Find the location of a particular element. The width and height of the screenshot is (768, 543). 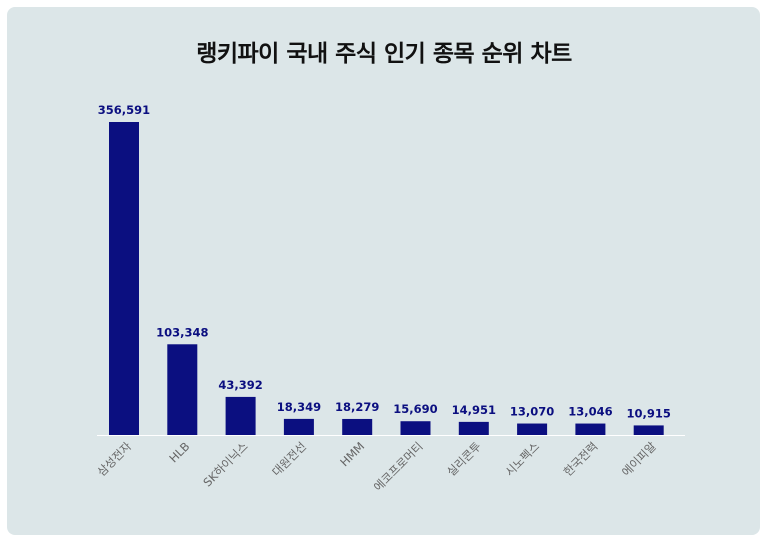

x-tick-label: 삼성전자 is located at coordinates (114, 459).